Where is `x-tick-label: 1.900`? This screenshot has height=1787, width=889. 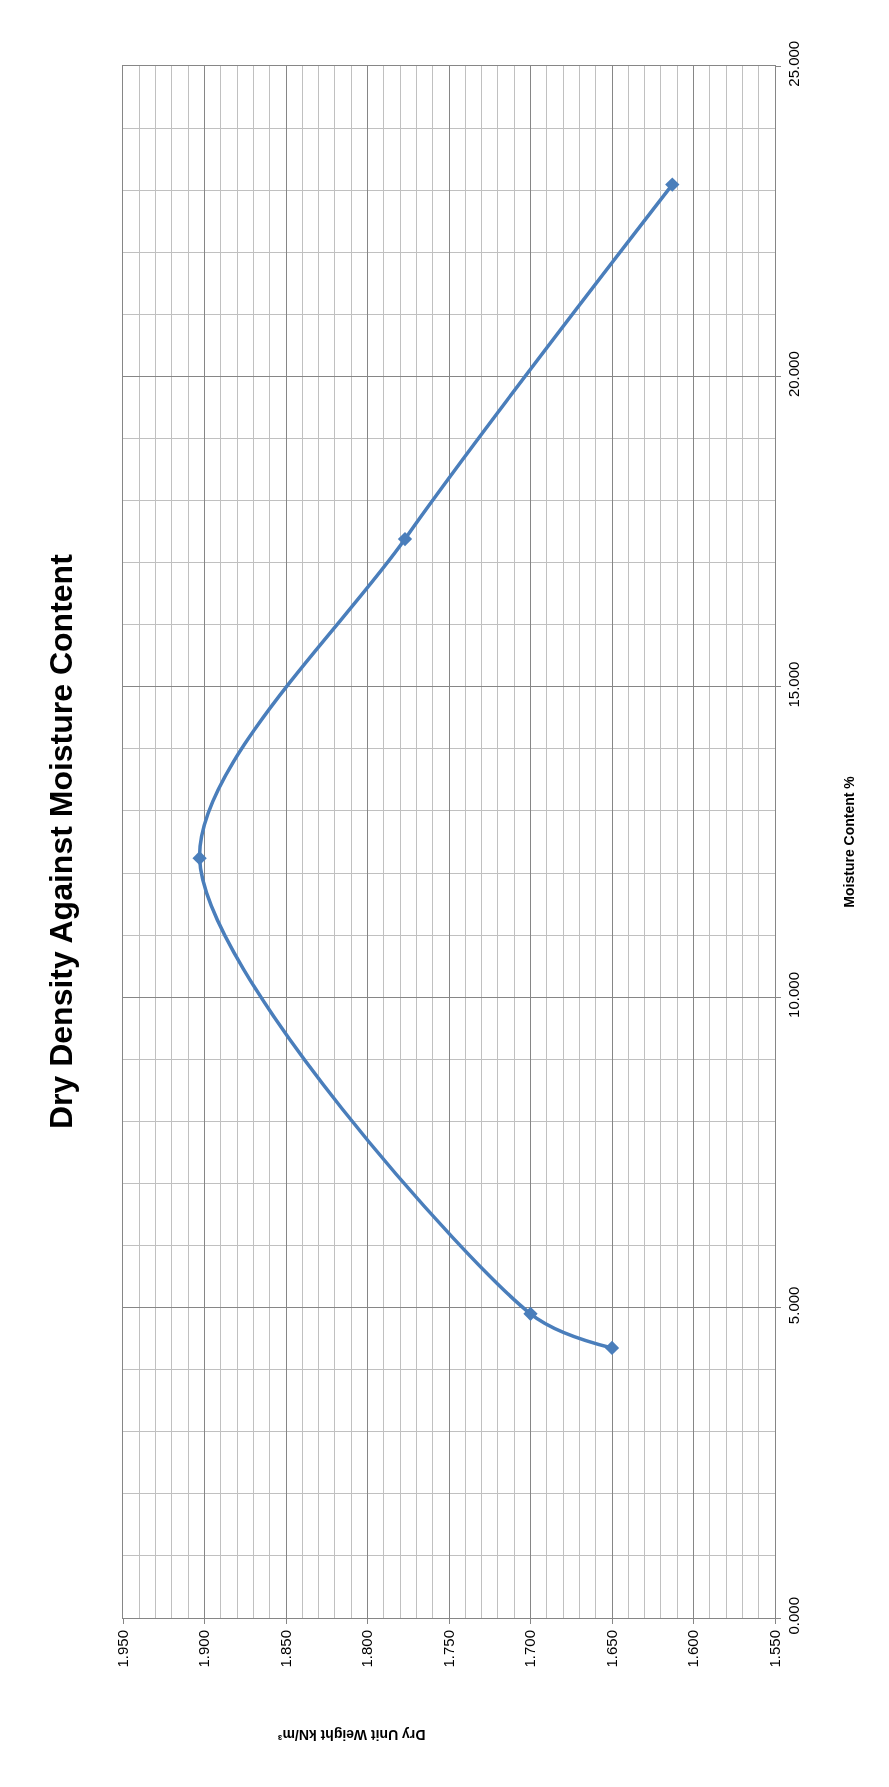
x-tick-label: 1.900 is located at coordinates (204, 1649).